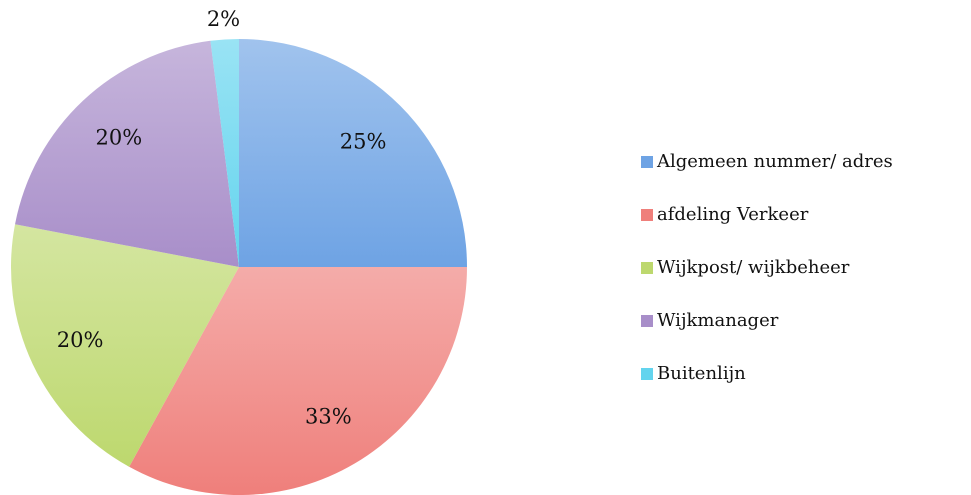  What do you see at coordinates (753, 267) in the screenshot?
I see `legend-label: Wijkpost/ wijkbeheer` at bounding box center [753, 267].